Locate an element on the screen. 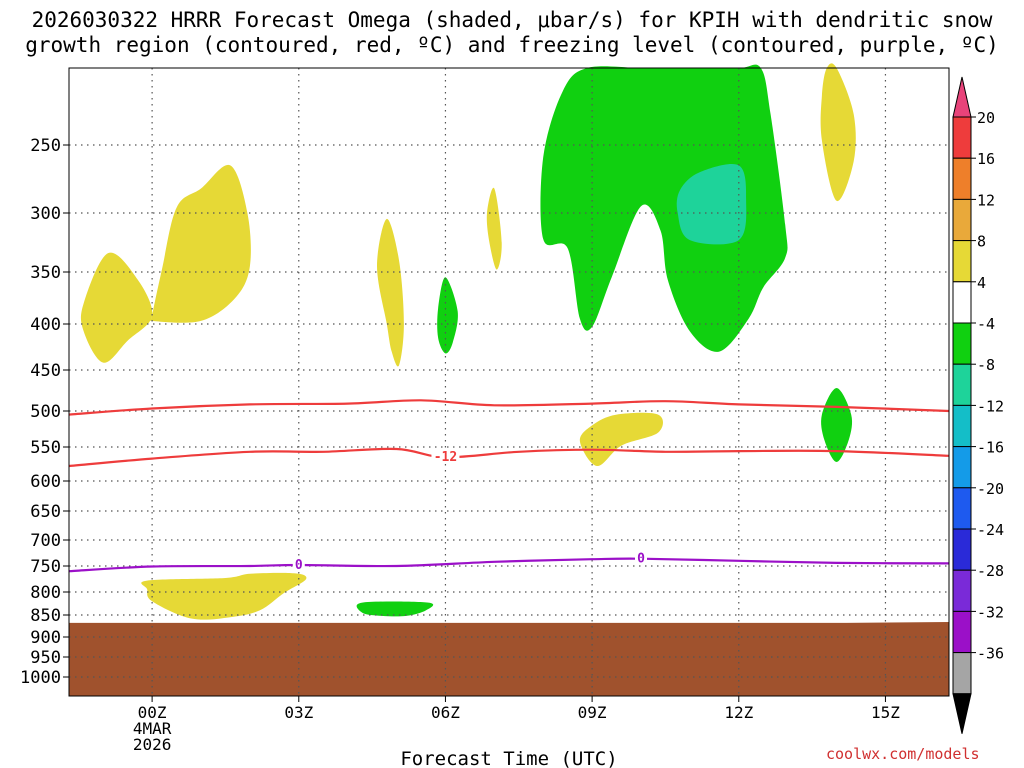 This screenshot has height=768, width=1024. colorbar-label-11: -28 is located at coordinates (990, 571).